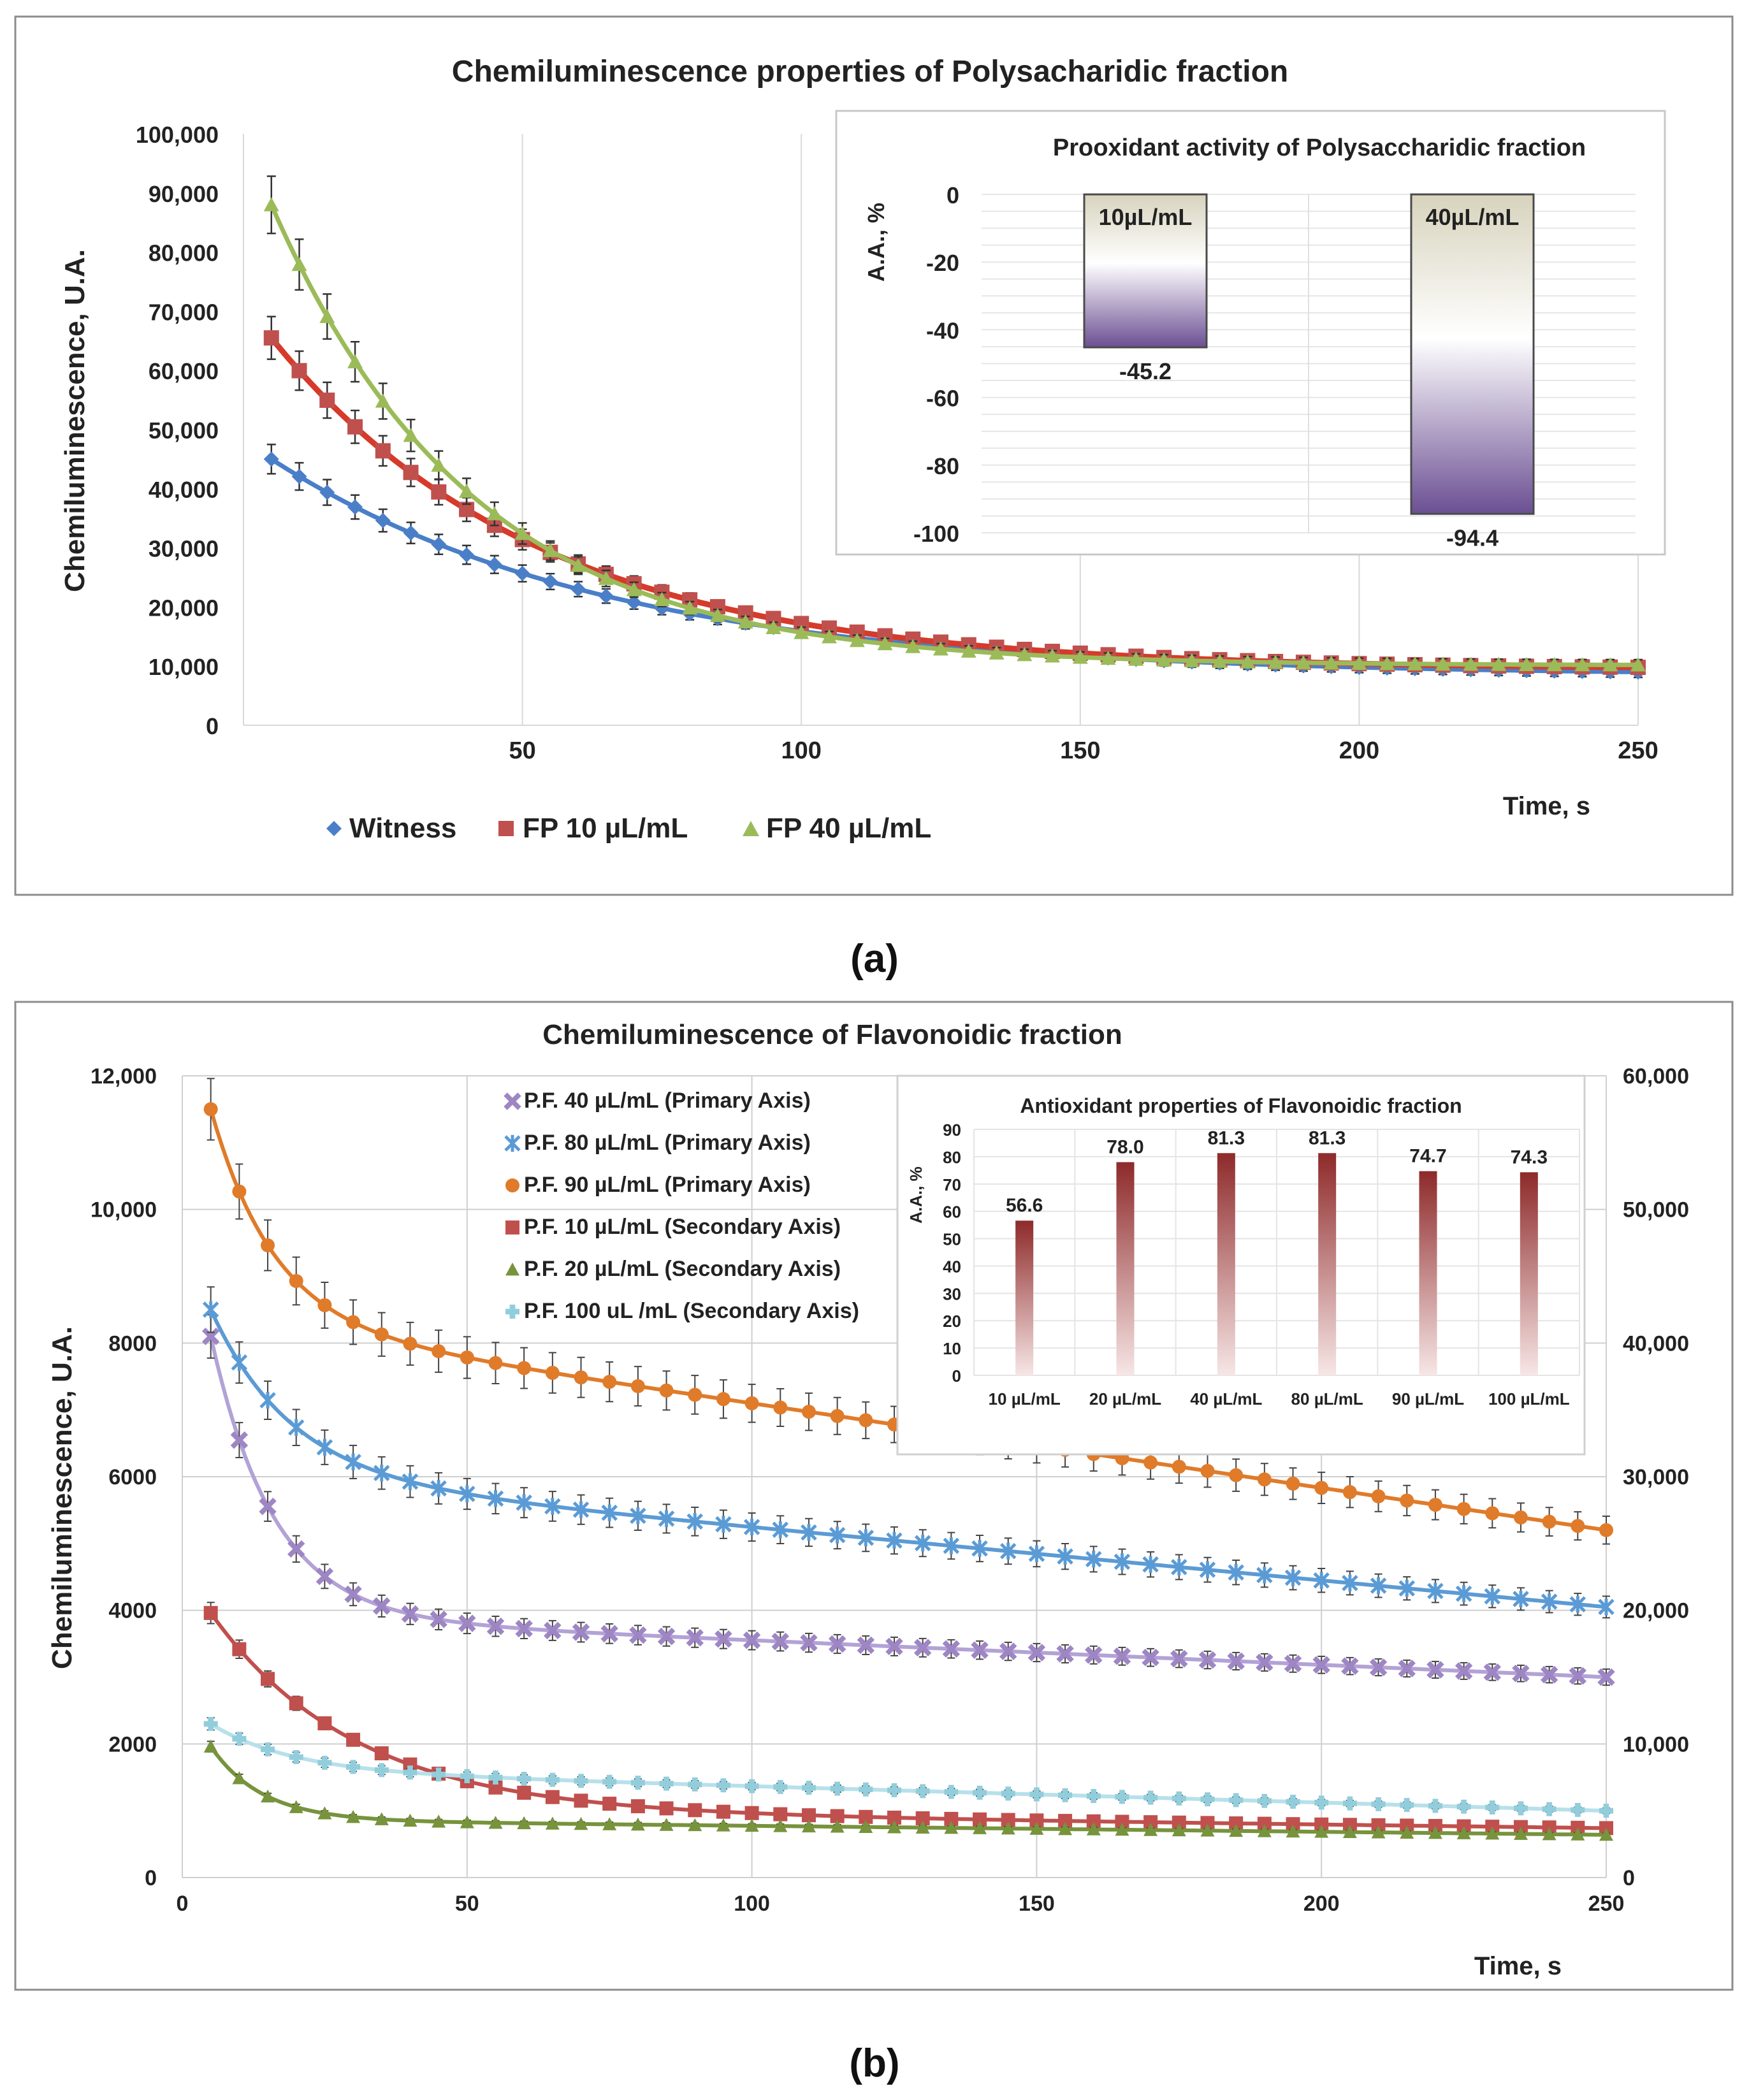  I want to click on legend-item: P.F. 80 µL/mL (Primary Axis), so click(657, 1143).